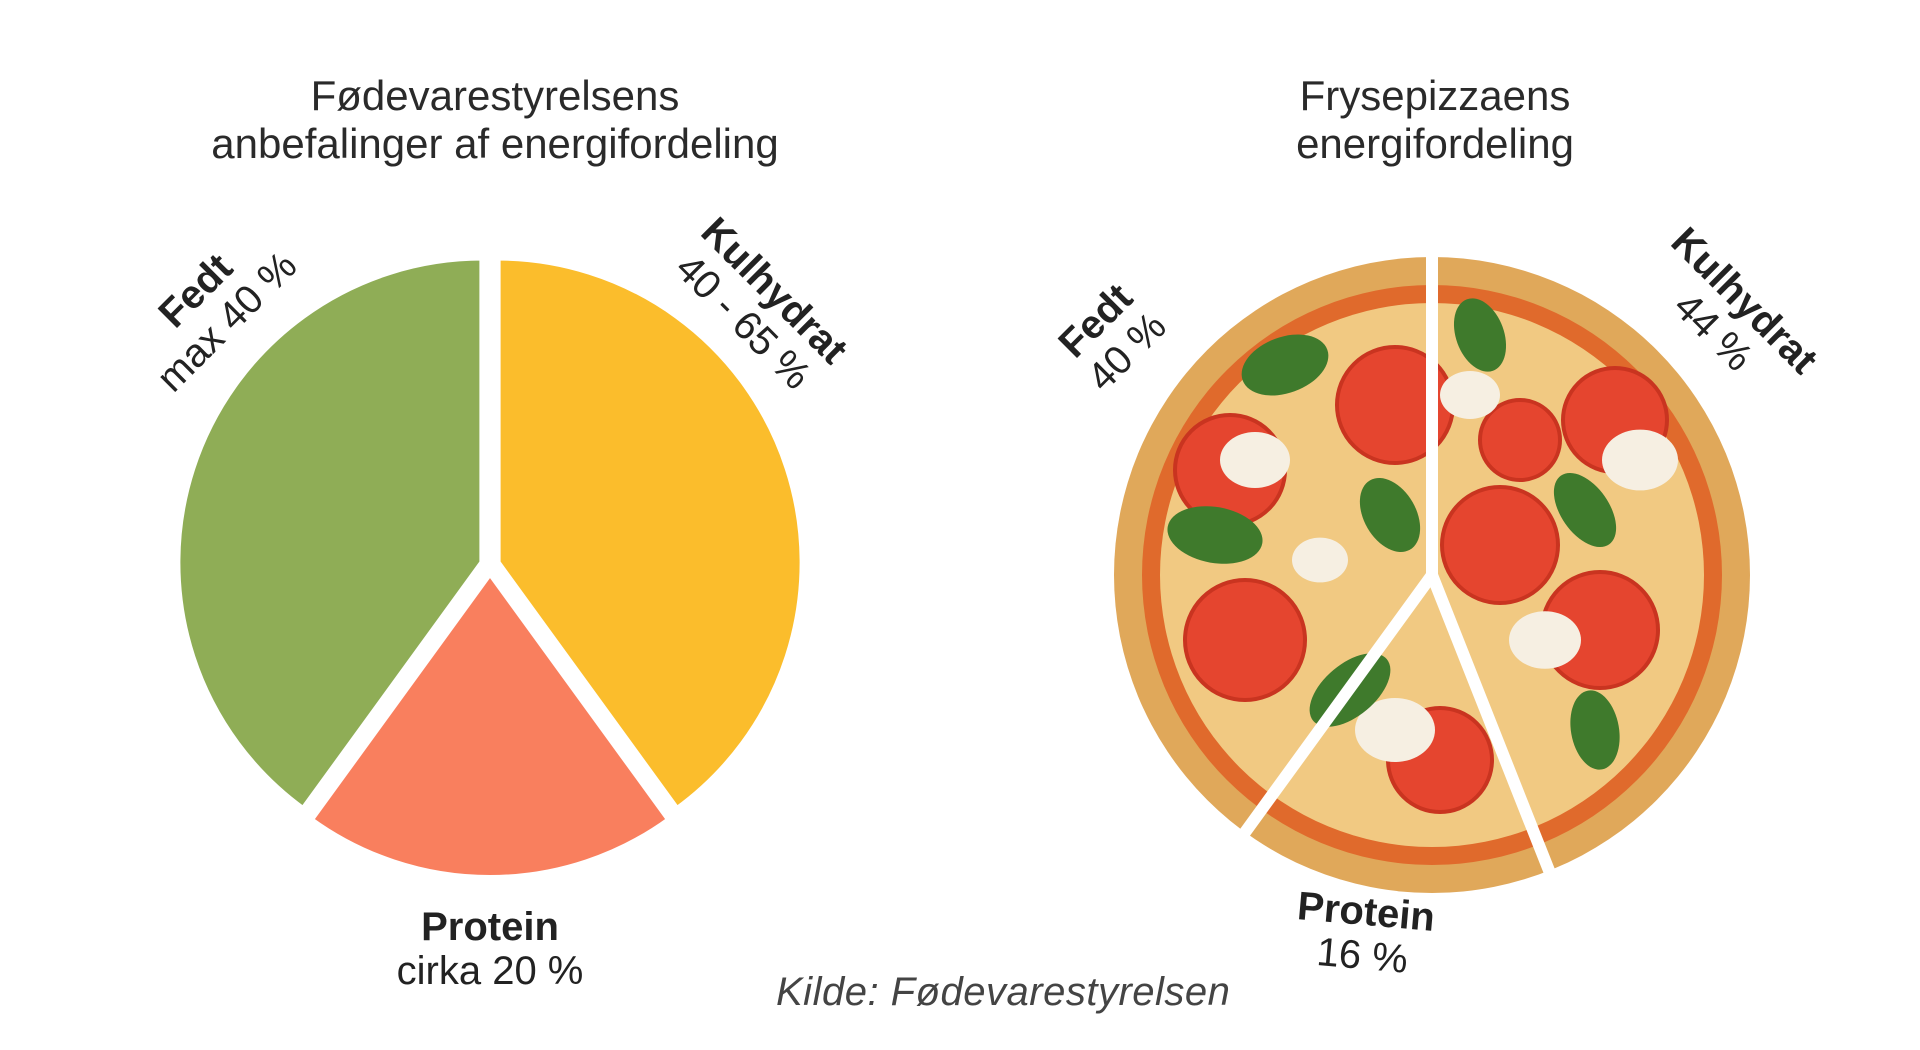 This screenshot has height=1050, width=1920. Describe the element at coordinates (1335, 708) in the screenshot. I see `pizza-cut-fedt` at that location.